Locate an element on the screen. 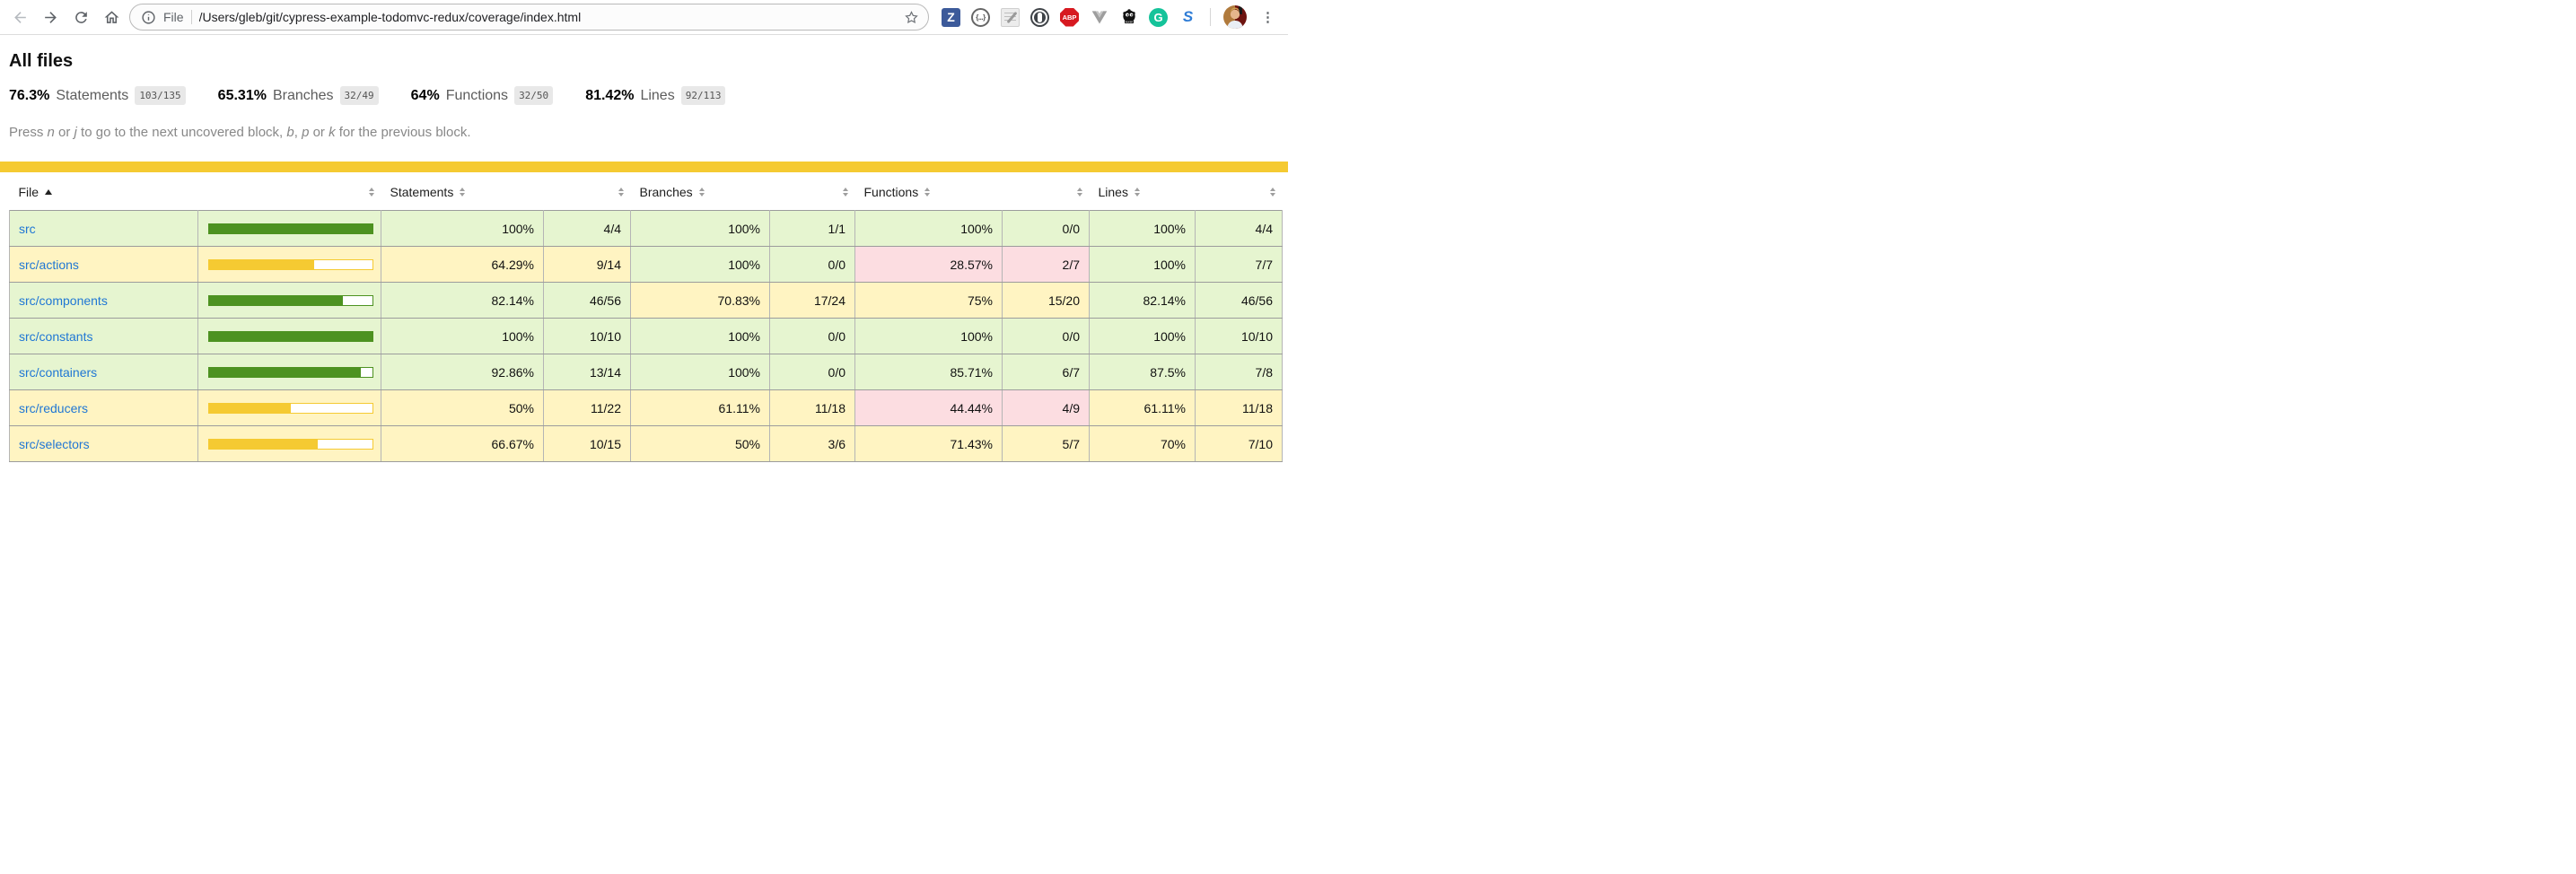  grammarly-icon: G is located at coordinates (1158, 17).